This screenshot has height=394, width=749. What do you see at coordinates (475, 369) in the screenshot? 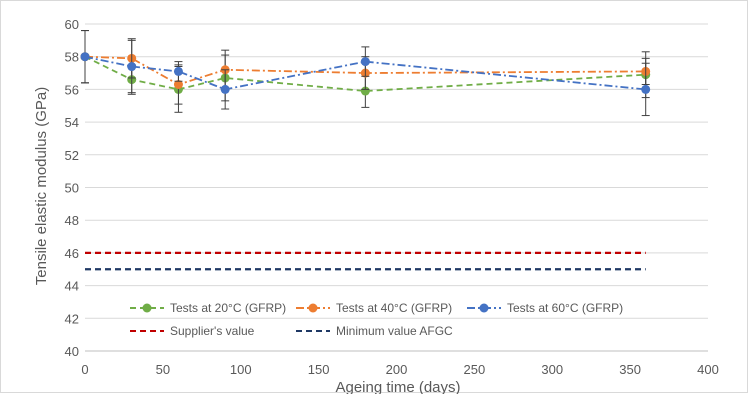
I see `x-tick-label: 250` at bounding box center [475, 369].